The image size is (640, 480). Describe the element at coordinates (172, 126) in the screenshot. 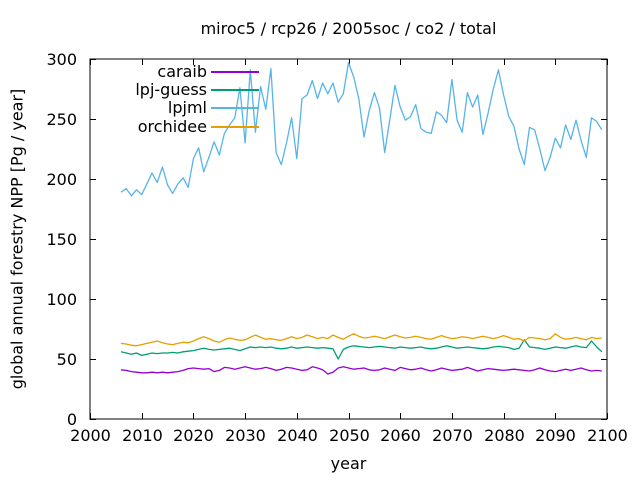

I see `legend-label: orchidee` at that location.